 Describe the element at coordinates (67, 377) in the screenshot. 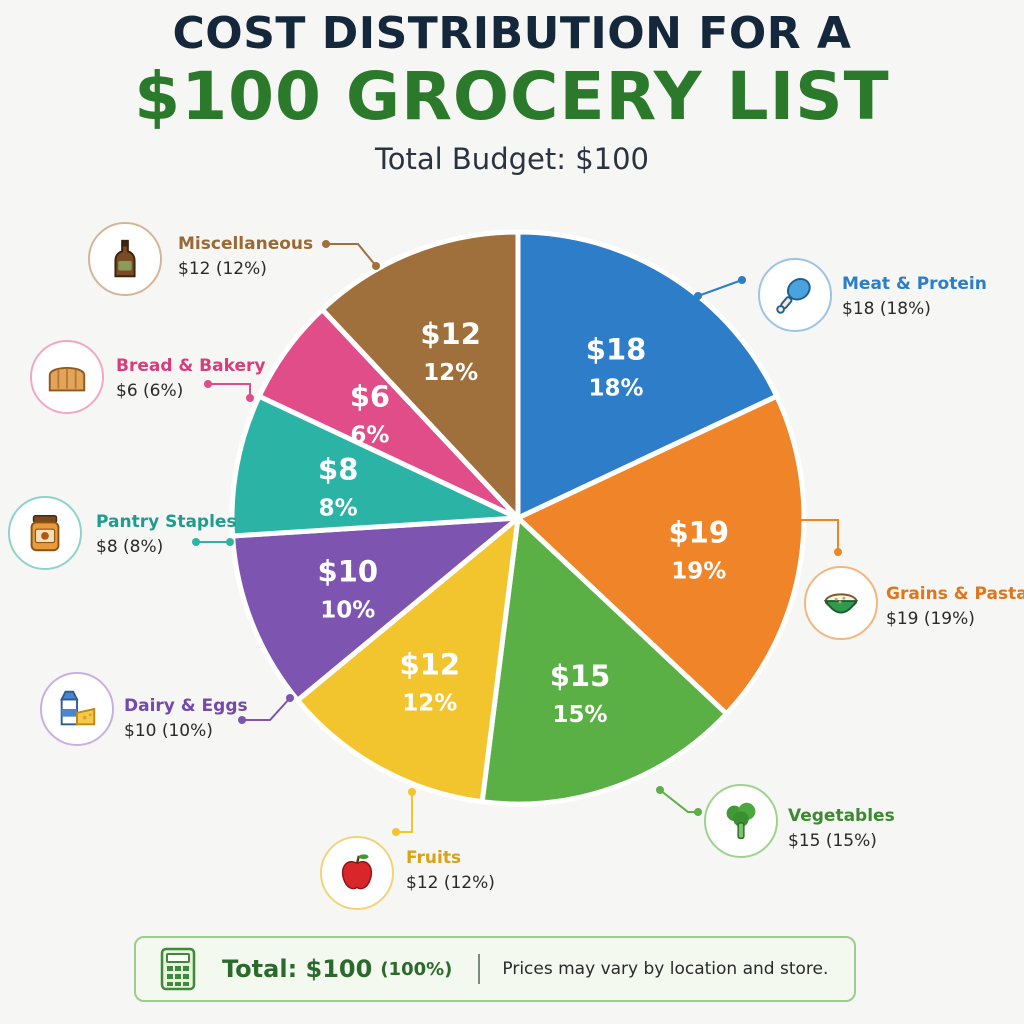

I see `bread-icon` at that location.